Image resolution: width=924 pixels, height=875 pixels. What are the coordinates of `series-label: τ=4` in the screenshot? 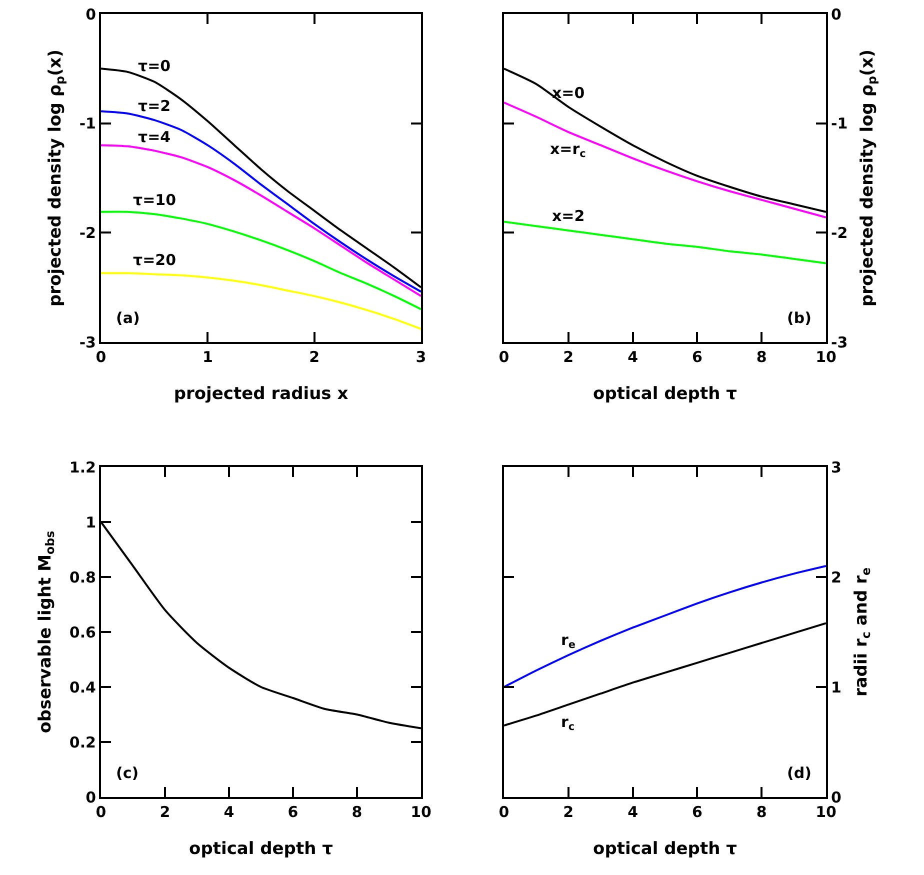 It's located at (154, 137).